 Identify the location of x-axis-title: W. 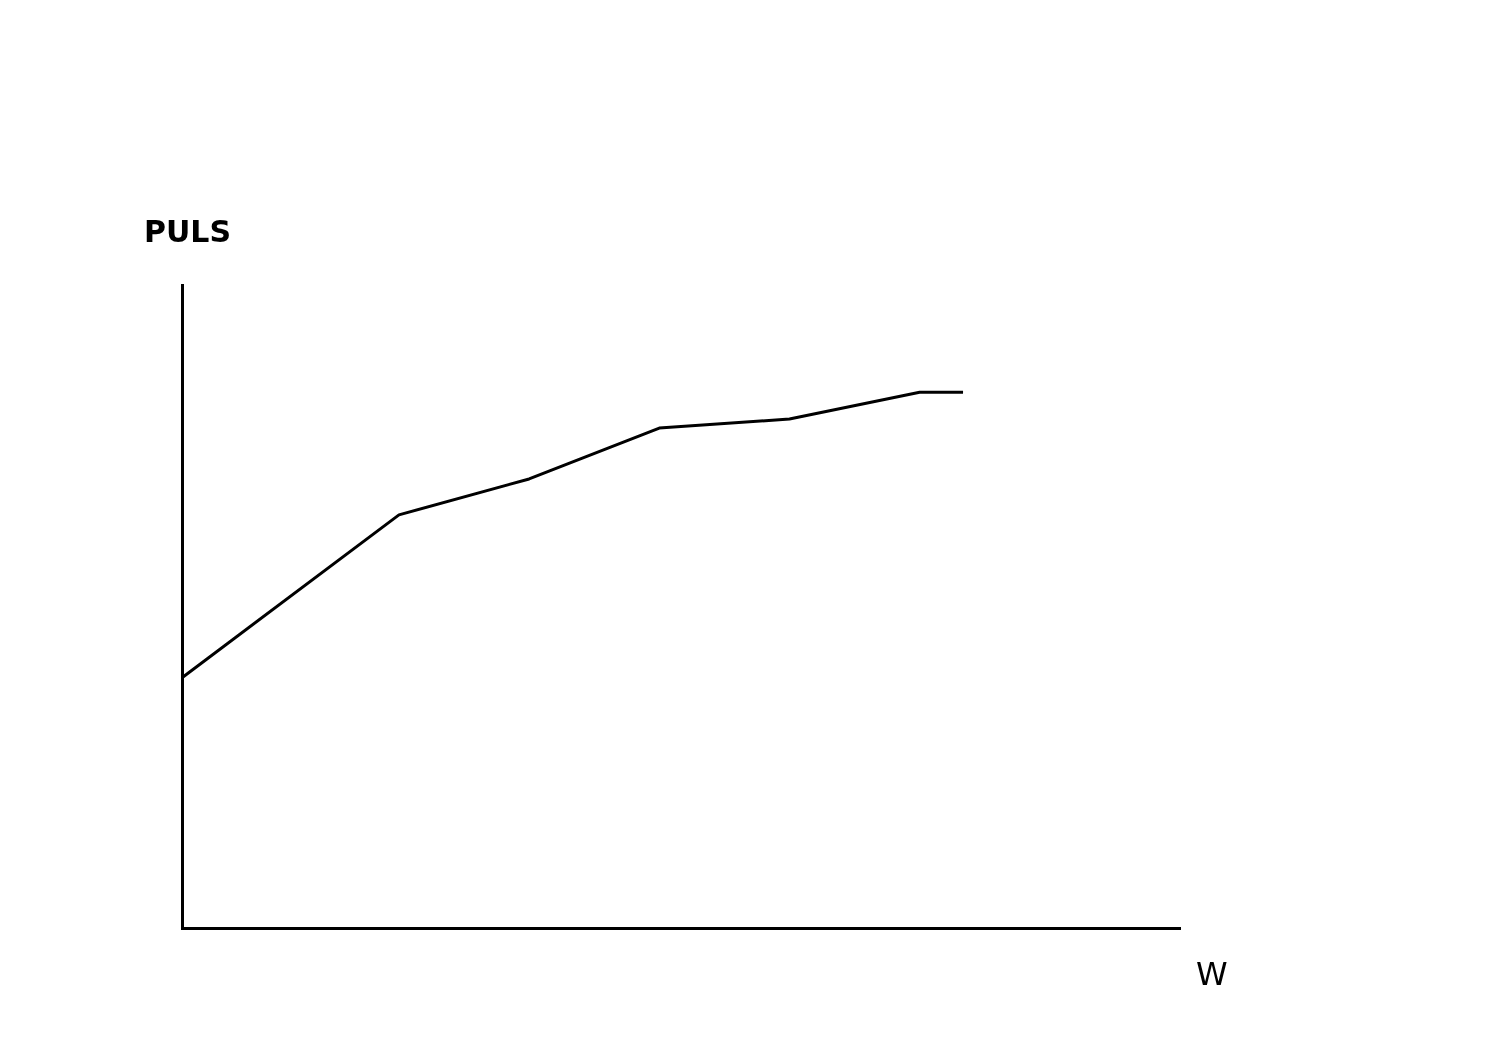
(1212, 974).